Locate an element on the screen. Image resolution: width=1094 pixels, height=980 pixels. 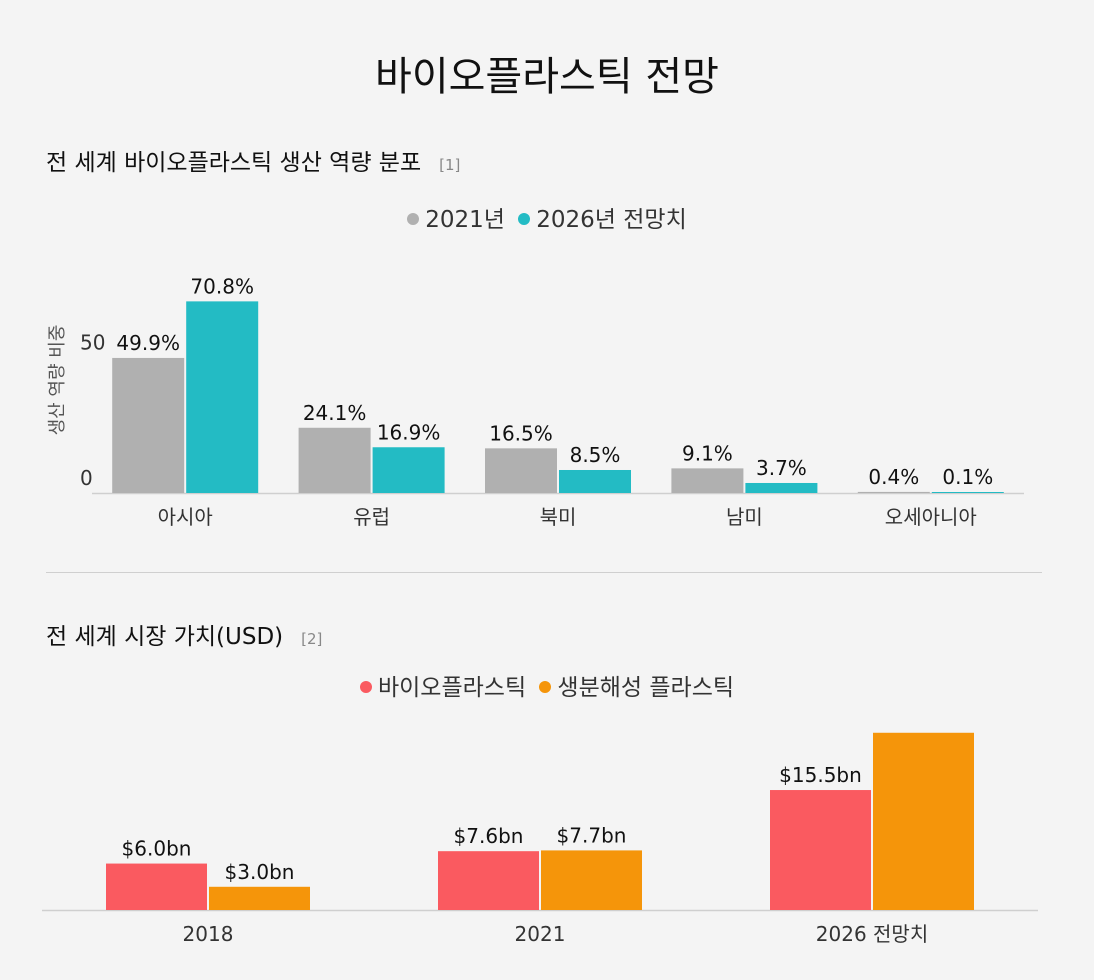
section-divider is located at coordinates (544, 572).